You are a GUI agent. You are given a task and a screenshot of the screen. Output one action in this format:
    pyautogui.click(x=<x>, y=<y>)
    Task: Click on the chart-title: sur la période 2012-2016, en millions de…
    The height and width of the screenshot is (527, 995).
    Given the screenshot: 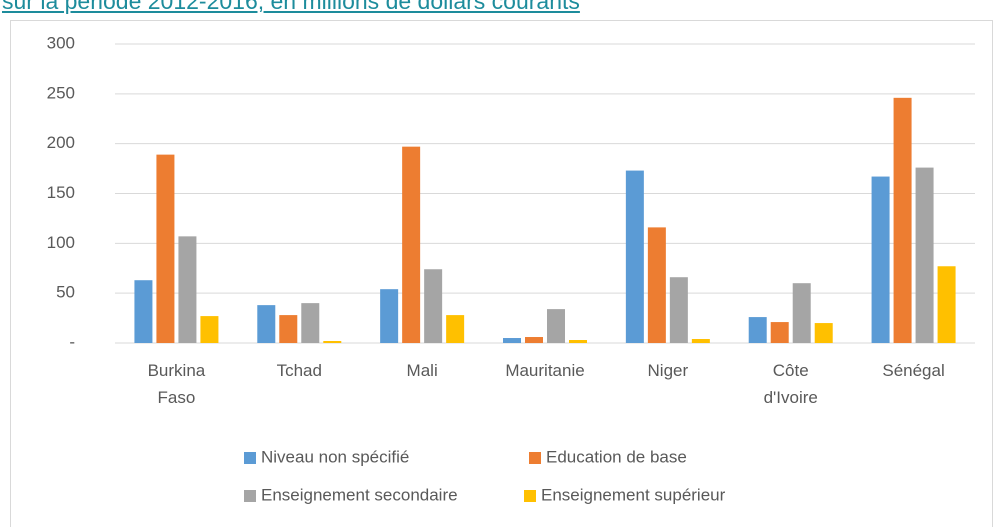 What is the action you would take?
    pyautogui.click(x=291, y=7)
    